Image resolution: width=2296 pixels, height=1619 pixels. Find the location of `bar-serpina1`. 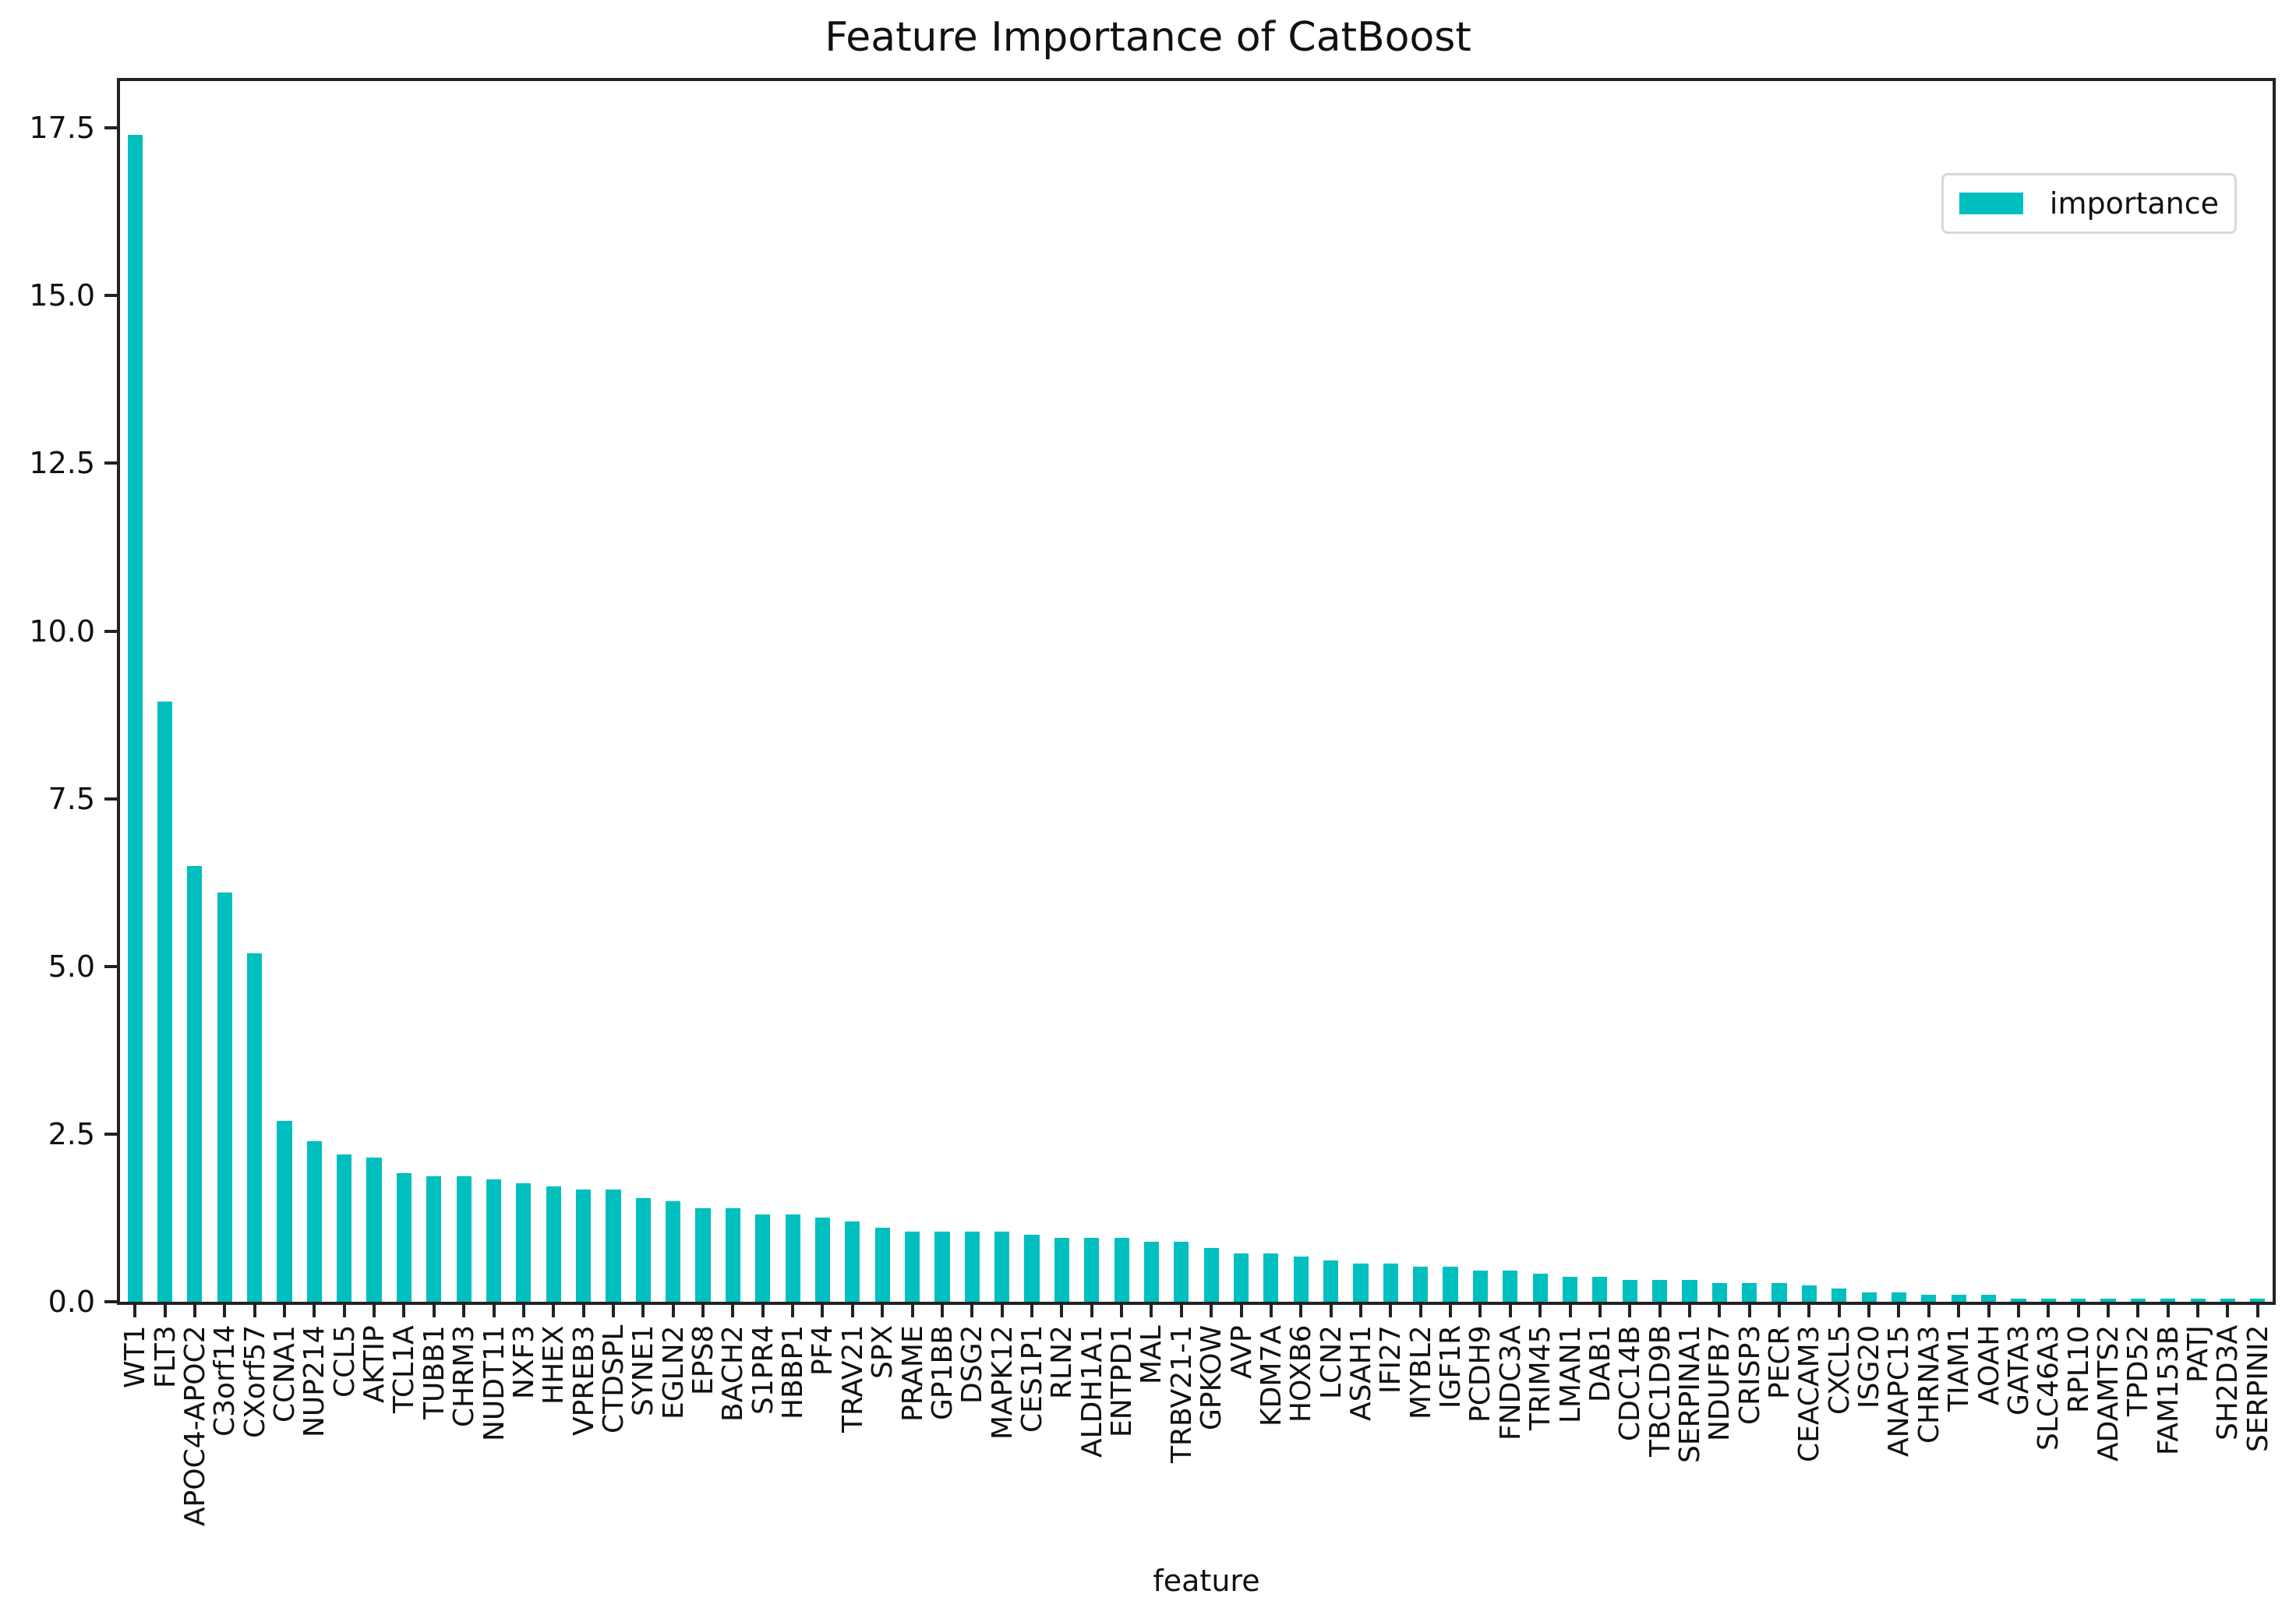

bar-serpina1 is located at coordinates (1689, 1291).